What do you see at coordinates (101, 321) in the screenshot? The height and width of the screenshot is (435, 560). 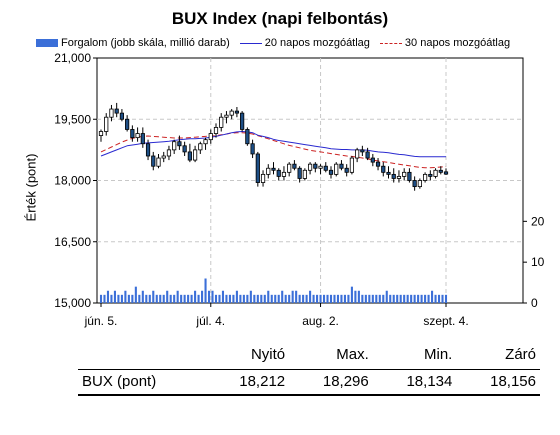 I see `x-tick-label: jún. 5.` at bounding box center [101, 321].